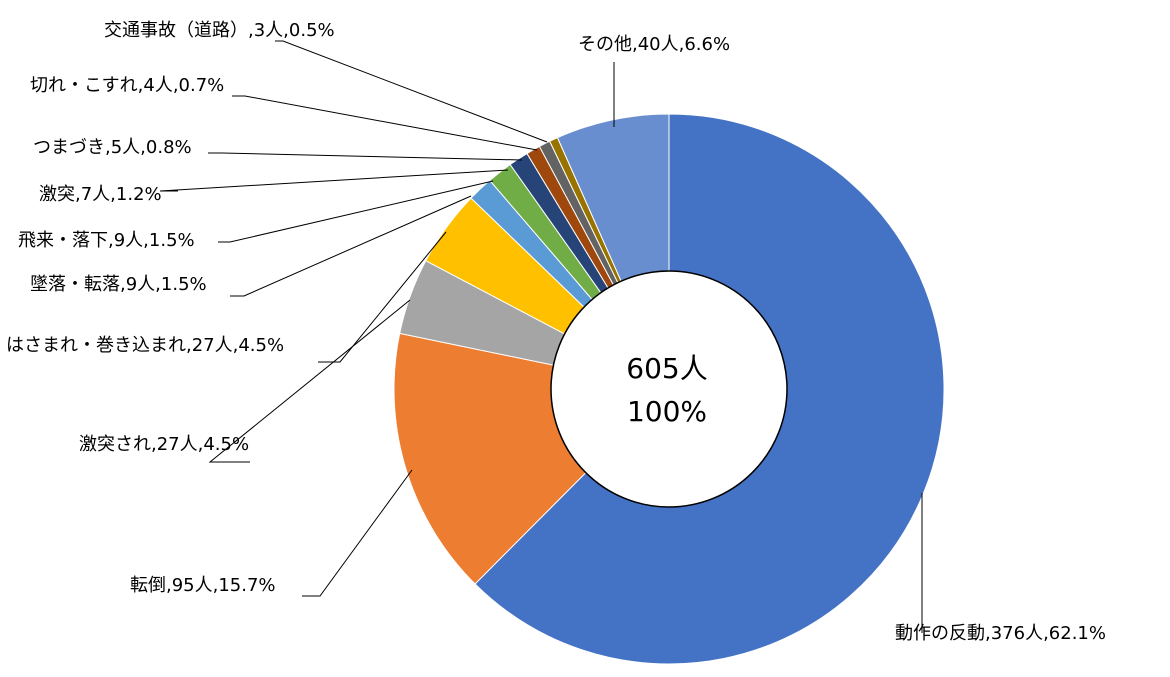  What do you see at coordinates (666, 368) in the screenshot?
I see `center-total-count: 605人` at bounding box center [666, 368].